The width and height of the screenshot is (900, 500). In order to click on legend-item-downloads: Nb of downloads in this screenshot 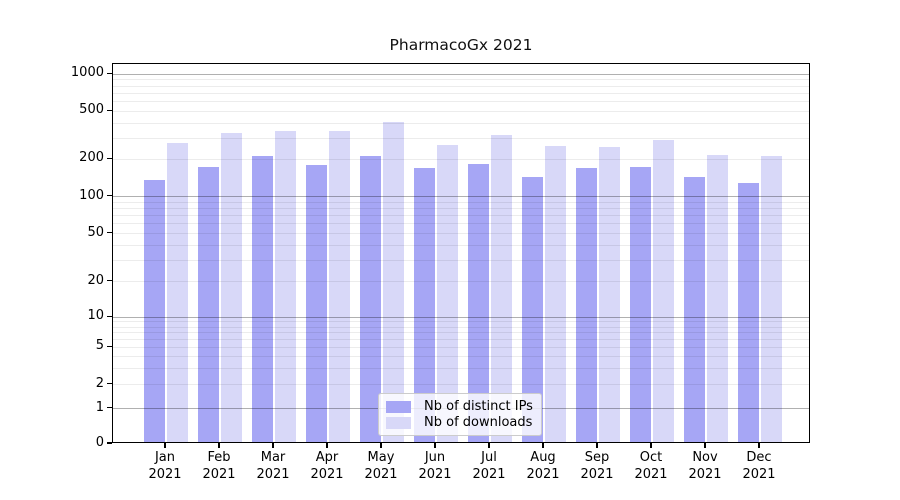, I will do `click(459, 422)`.